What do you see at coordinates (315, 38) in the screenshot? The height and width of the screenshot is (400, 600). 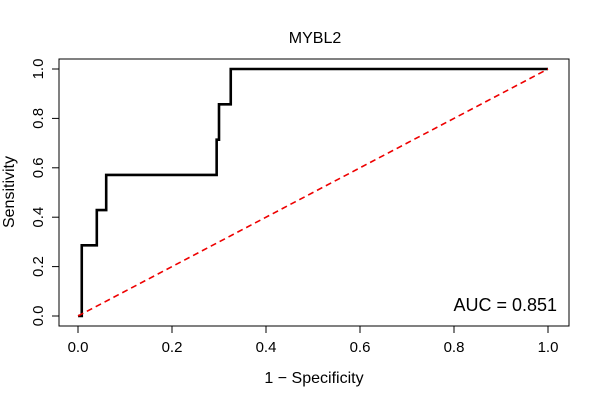 I see `chart-title: MYBL2` at bounding box center [315, 38].